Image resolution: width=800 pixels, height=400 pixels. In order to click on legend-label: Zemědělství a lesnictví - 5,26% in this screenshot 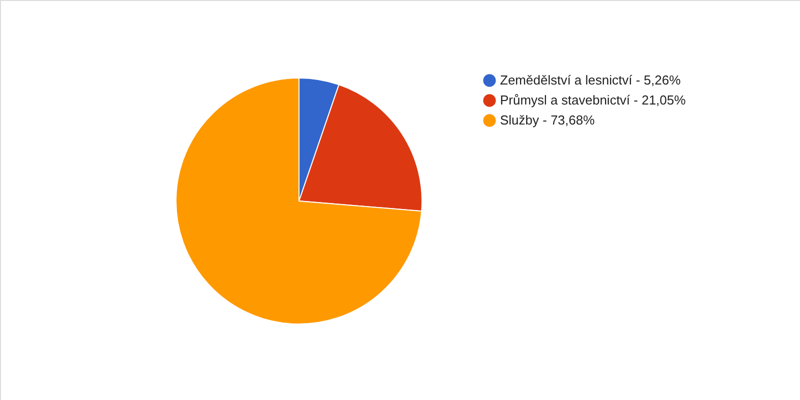, I will do `click(591, 80)`.